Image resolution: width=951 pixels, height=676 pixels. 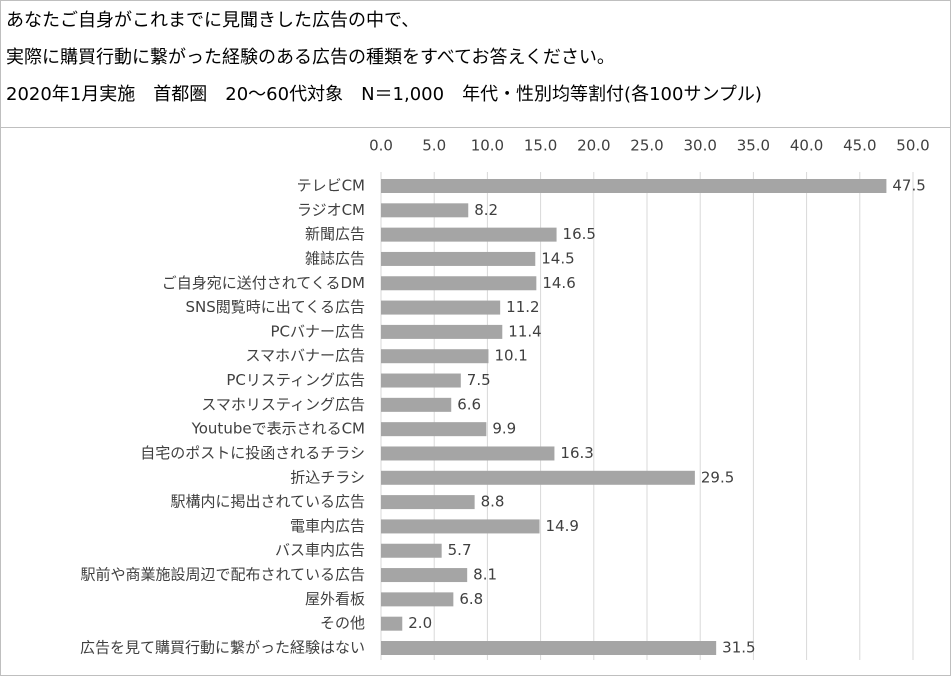 What do you see at coordinates (593, 146) in the screenshot?
I see `x-tick-label: 20.0` at bounding box center [593, 146].